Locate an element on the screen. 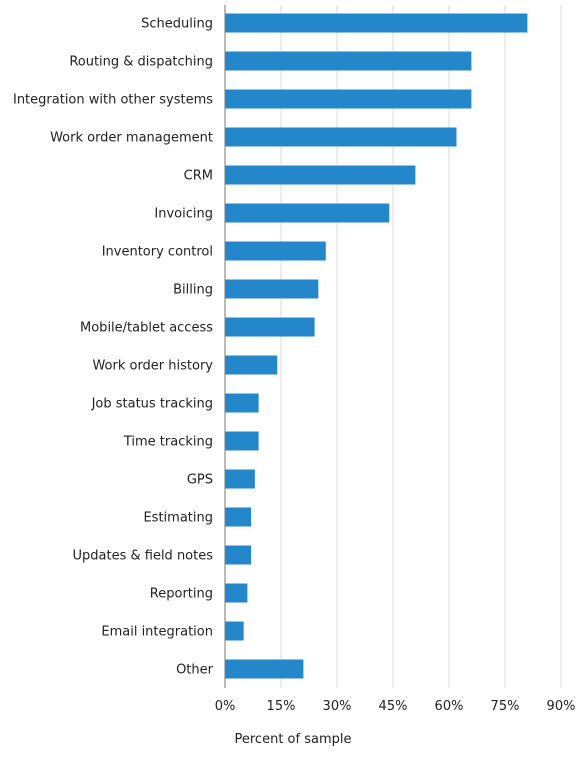  category-label: Inventory control is located at coordinates (157, 252).